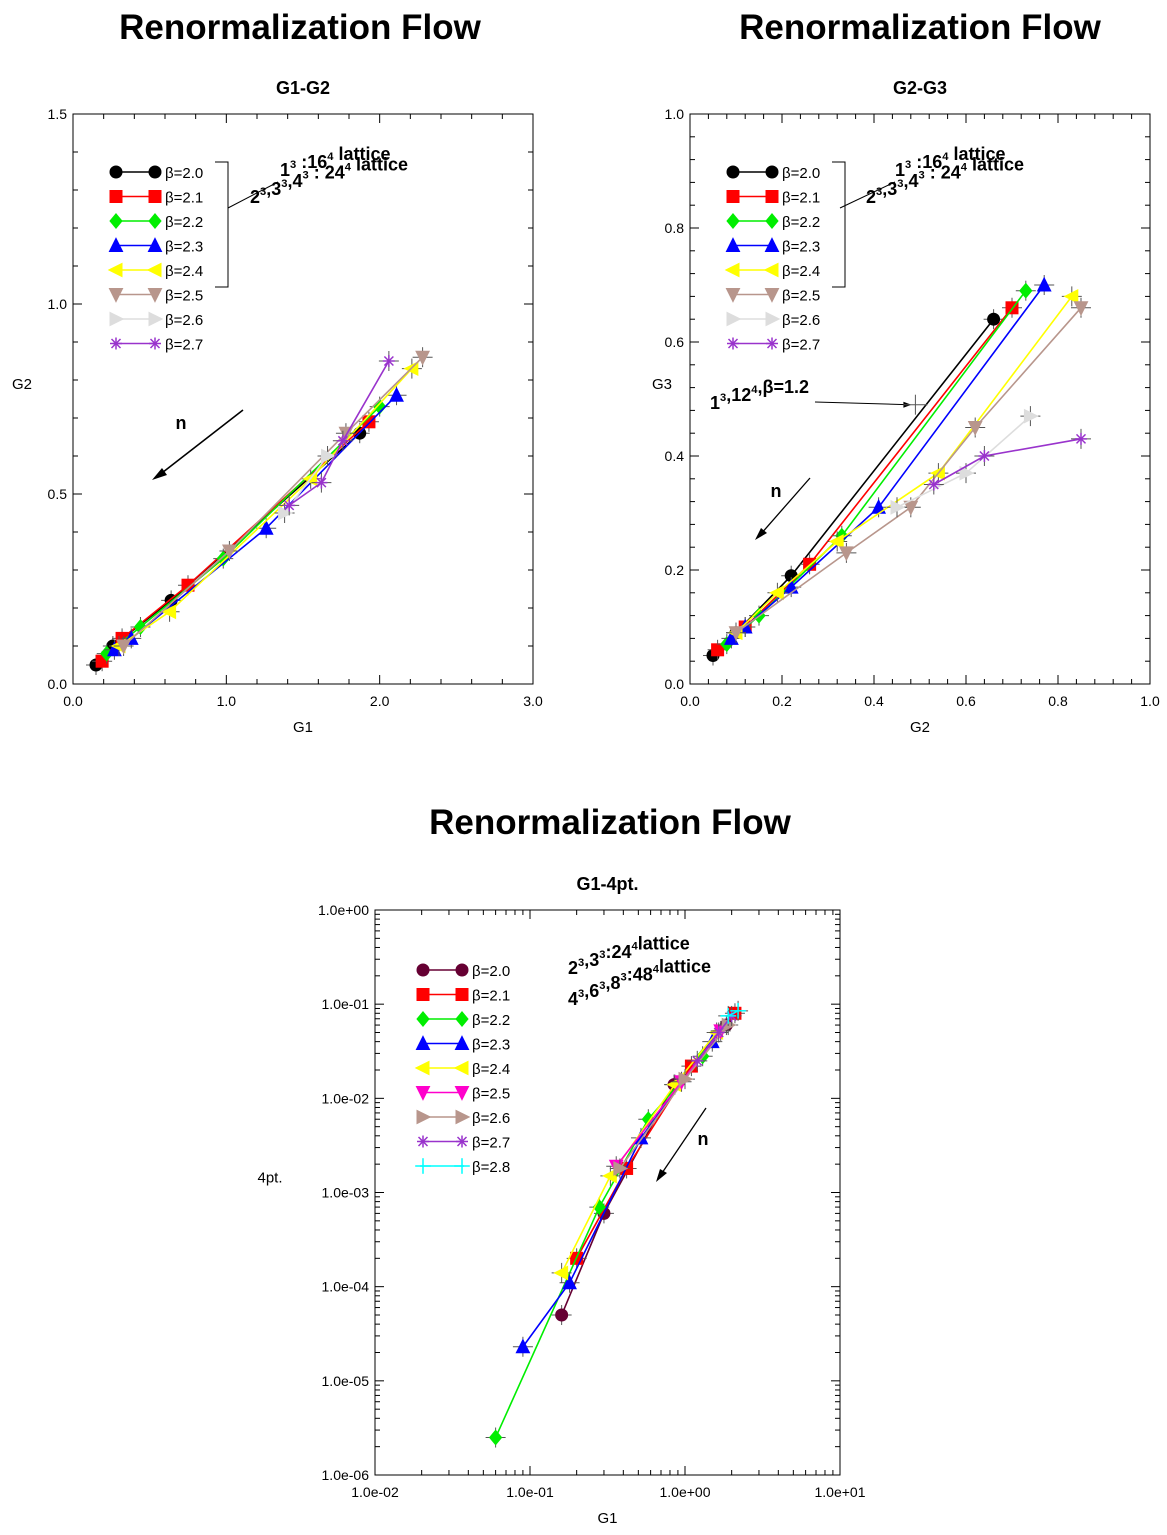 This screenshot has height=1535, width=1167. Describe the element at coordinates (920, 27) in the screenshot. I see `page-title-2: Renormalization Flow` at that location.